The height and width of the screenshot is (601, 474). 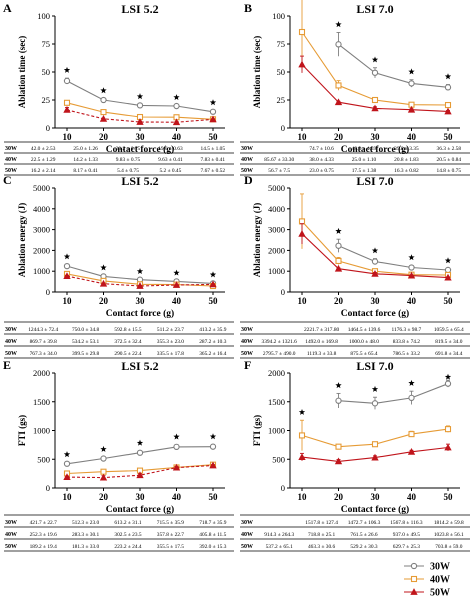 I want to click on table-cell: 252.3 ± 19.6, so click(x=44, y=535).